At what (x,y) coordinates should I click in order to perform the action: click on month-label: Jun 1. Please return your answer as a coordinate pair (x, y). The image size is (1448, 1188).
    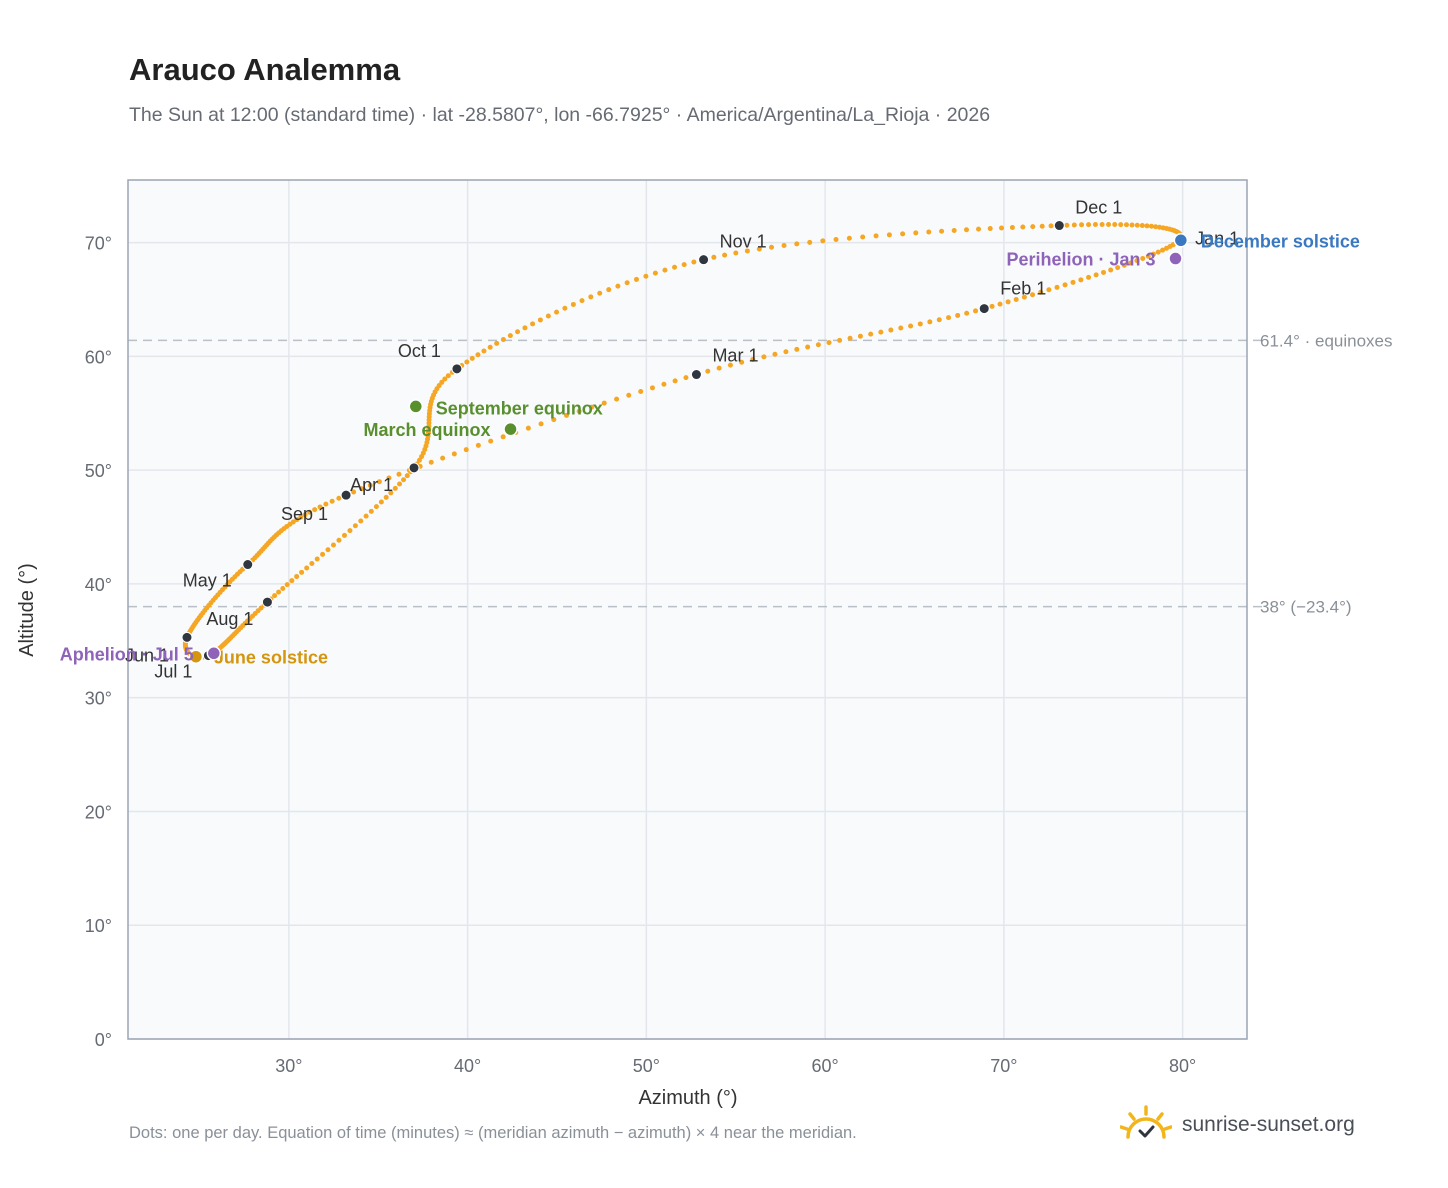
    Looking at the image, I should click on (147, 655).